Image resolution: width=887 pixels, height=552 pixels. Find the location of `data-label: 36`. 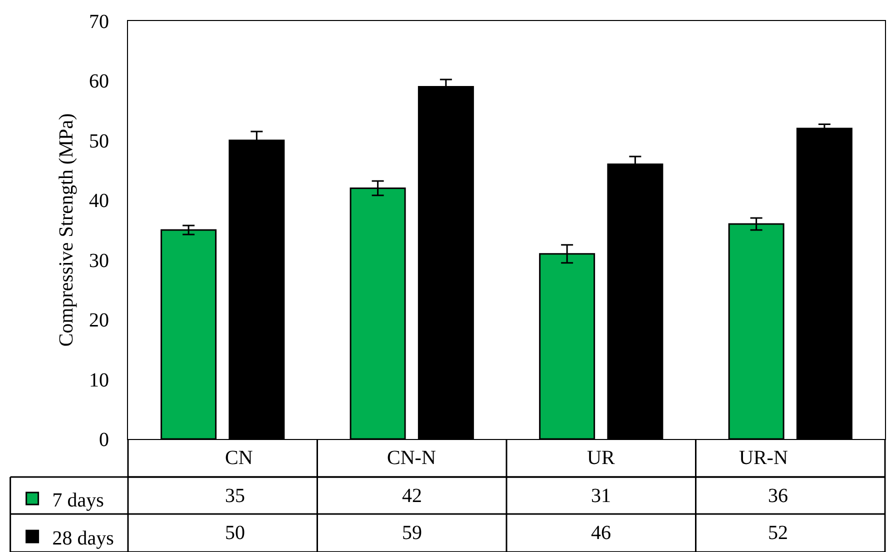

data-label: 36 is located at coordinates (778, 496).